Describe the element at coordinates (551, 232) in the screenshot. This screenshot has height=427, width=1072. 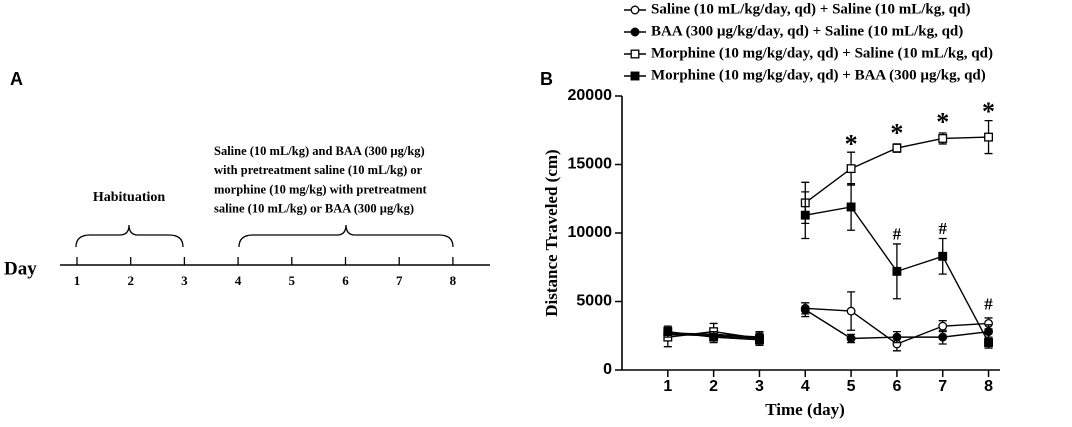
I see `y-axis-label: Distance Traveled (cm)` at that location.